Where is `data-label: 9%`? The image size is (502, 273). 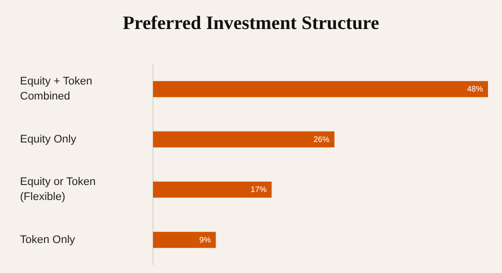
data-label: 9% is located at coordinates (205, 239).